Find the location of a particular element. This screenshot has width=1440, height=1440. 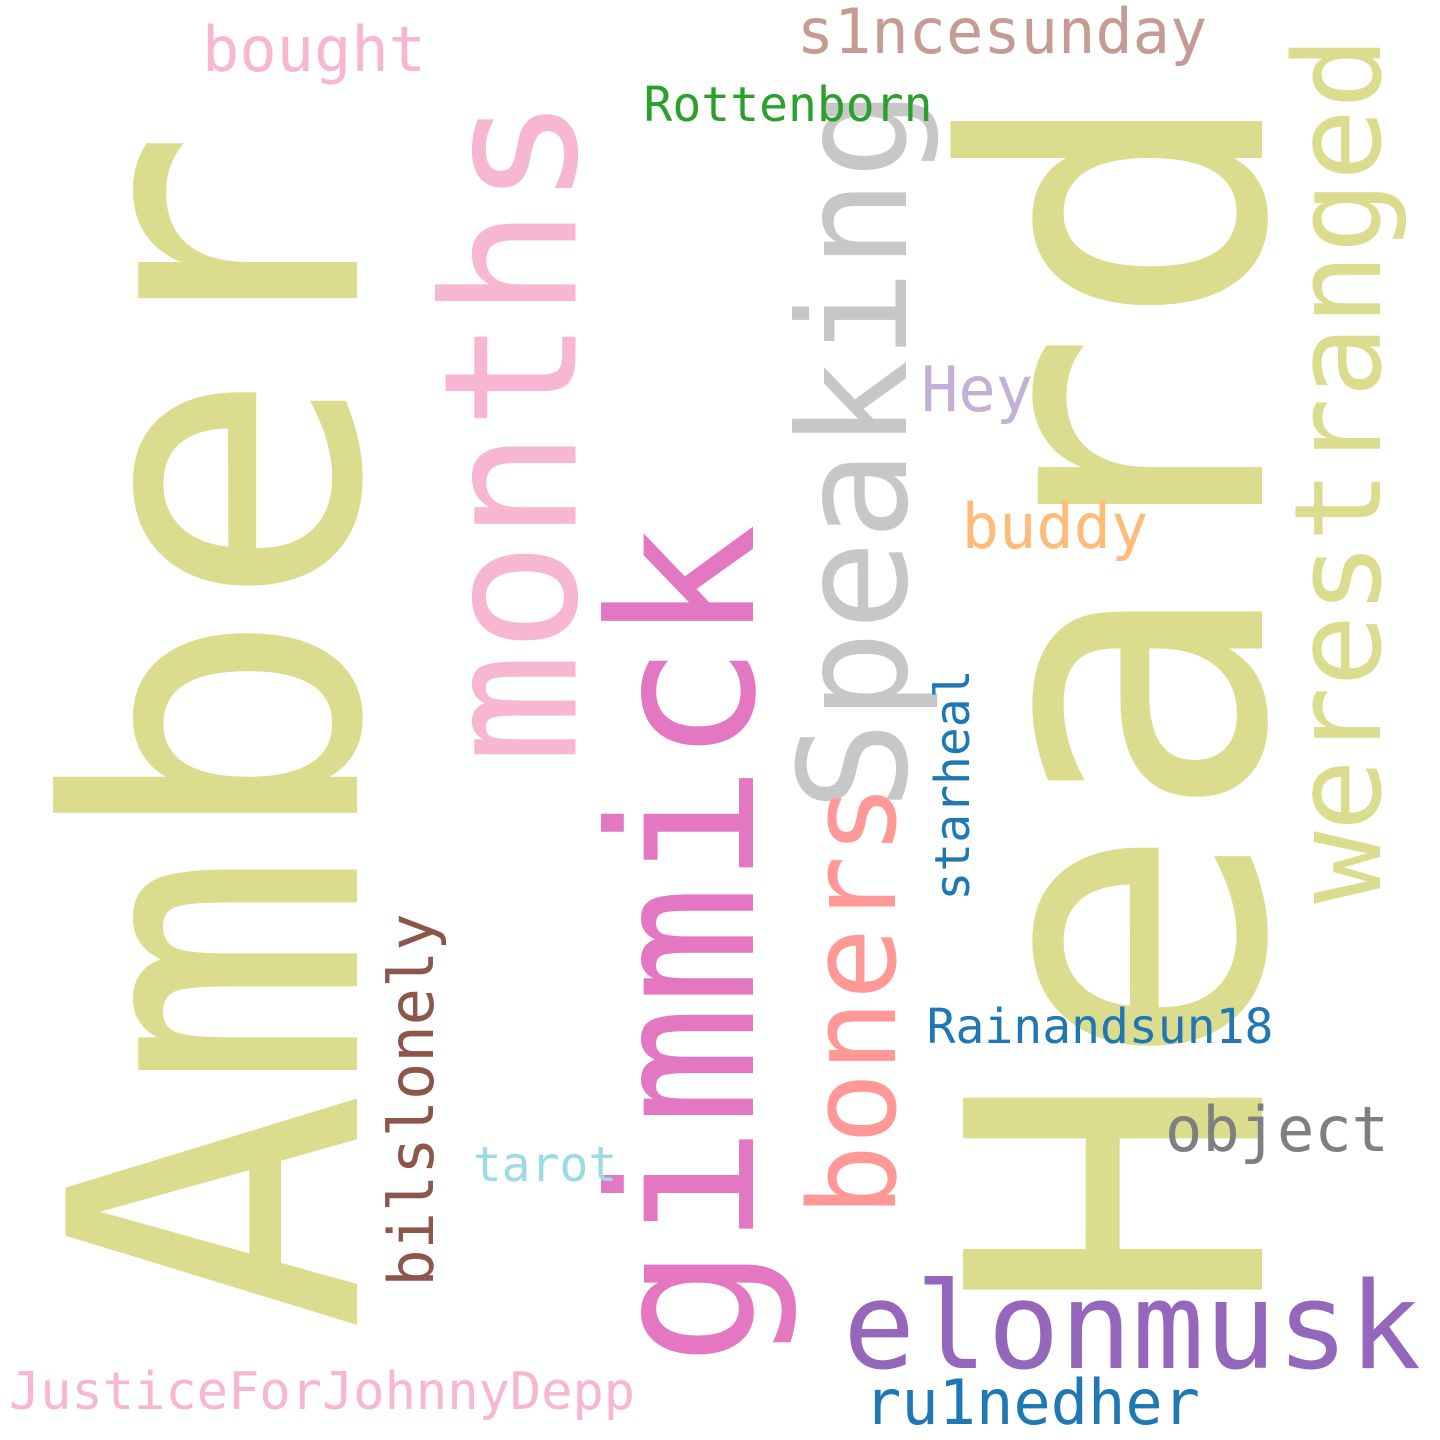

word-werestranged: werestranged is located at coordinates (1339, 470).